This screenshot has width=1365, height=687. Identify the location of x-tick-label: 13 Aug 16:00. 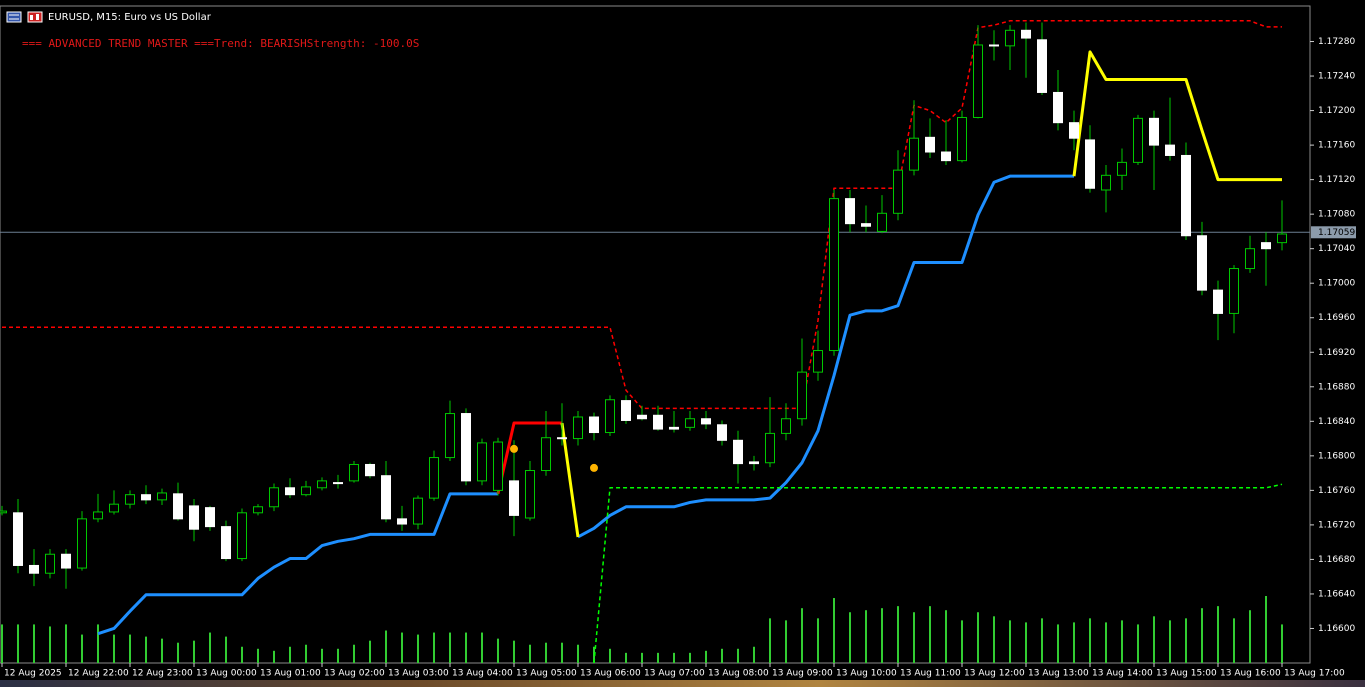
(1250, 674).